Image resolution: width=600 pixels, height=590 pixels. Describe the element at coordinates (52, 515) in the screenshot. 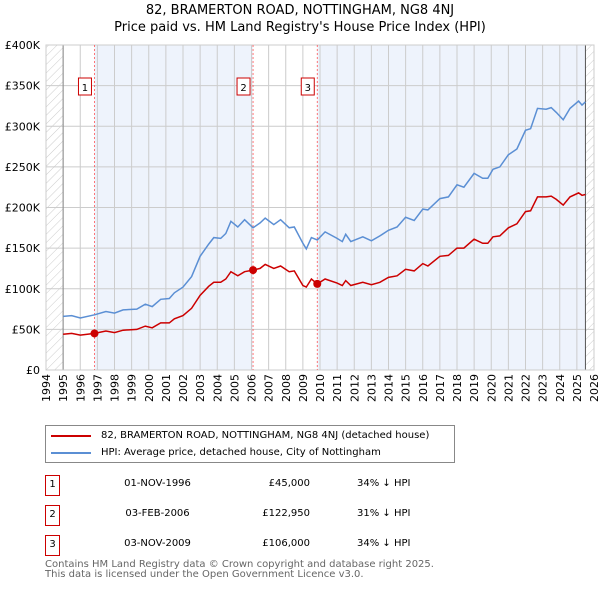

I see `sale-marker-badge: 2` at that location.